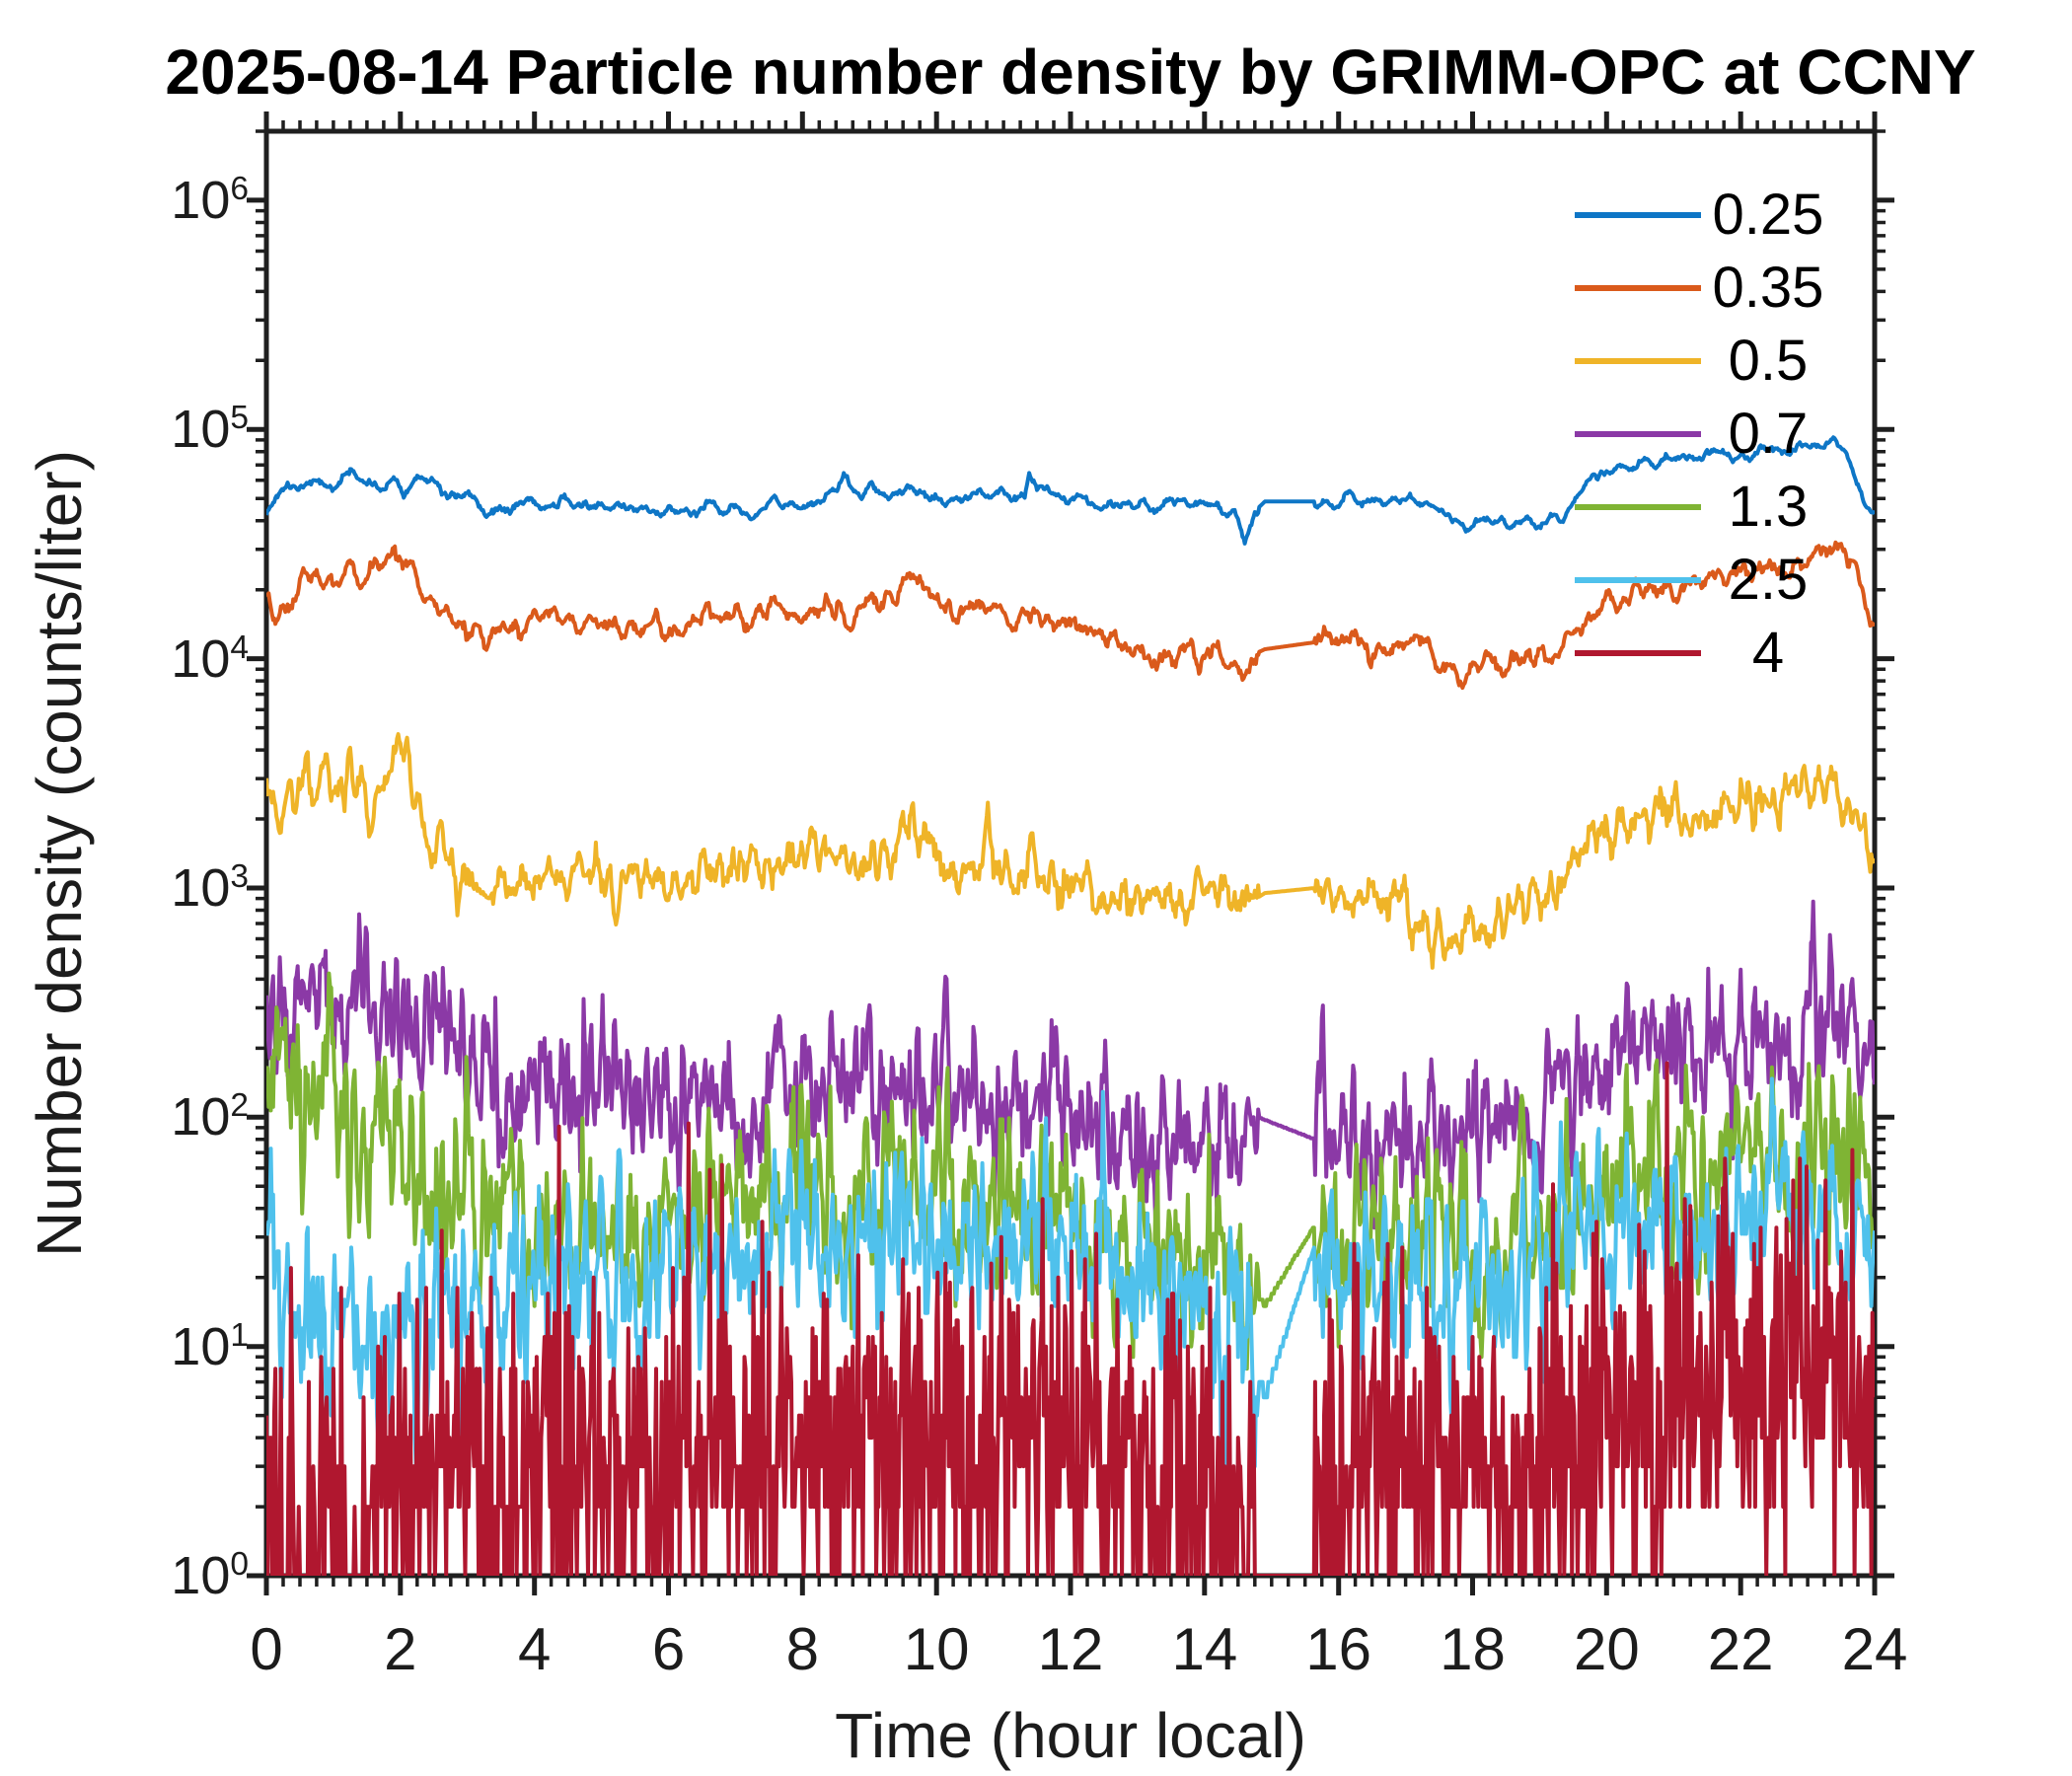 The width and height of the screenshot is (2072, 1776). Describe the element at coordinates (937, 1649) in the screenshot. I see `x-tick-label: 10` at that location.